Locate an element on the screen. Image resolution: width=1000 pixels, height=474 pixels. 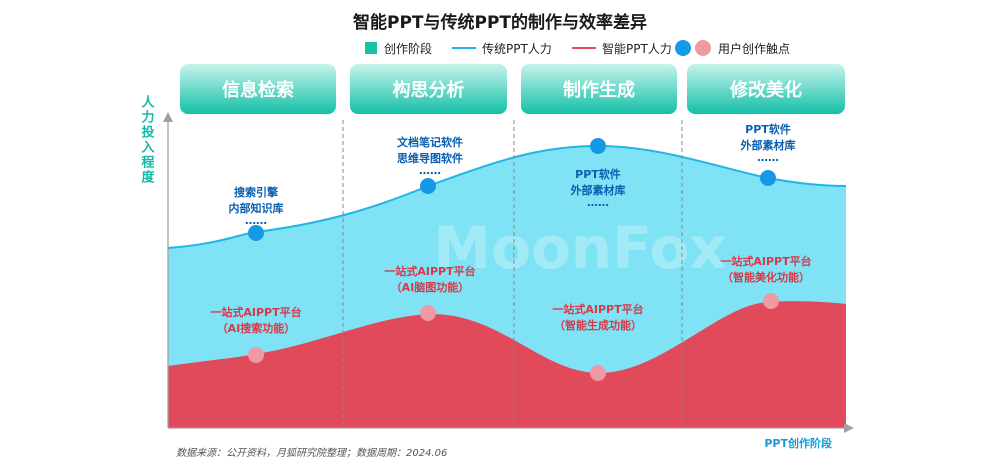
legend-stage-swatch is located at coordinates (371, 48).